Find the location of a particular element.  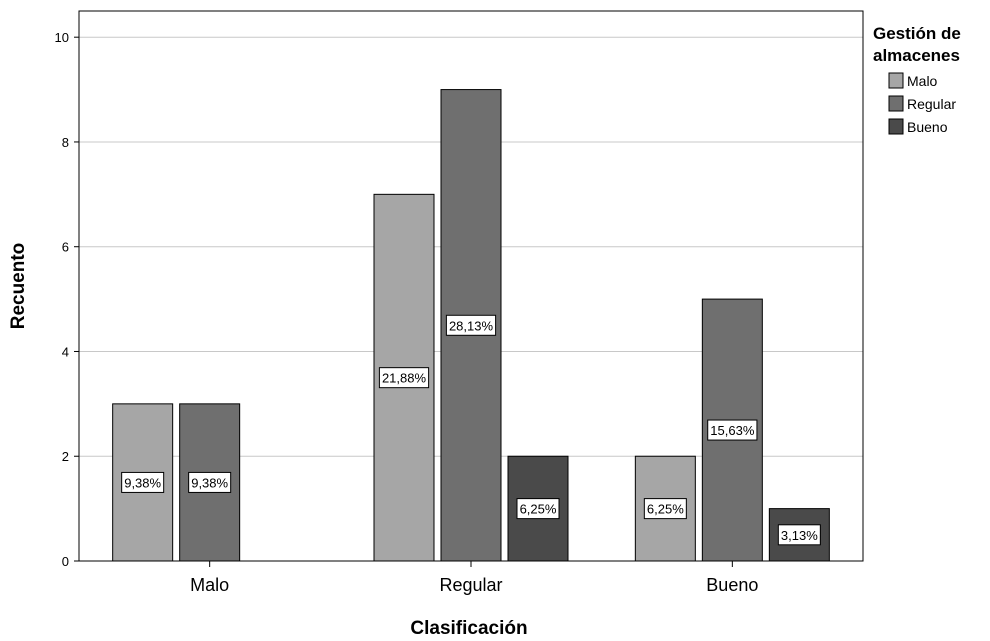

legend-label: Regular is located at coordinates (931, 104).